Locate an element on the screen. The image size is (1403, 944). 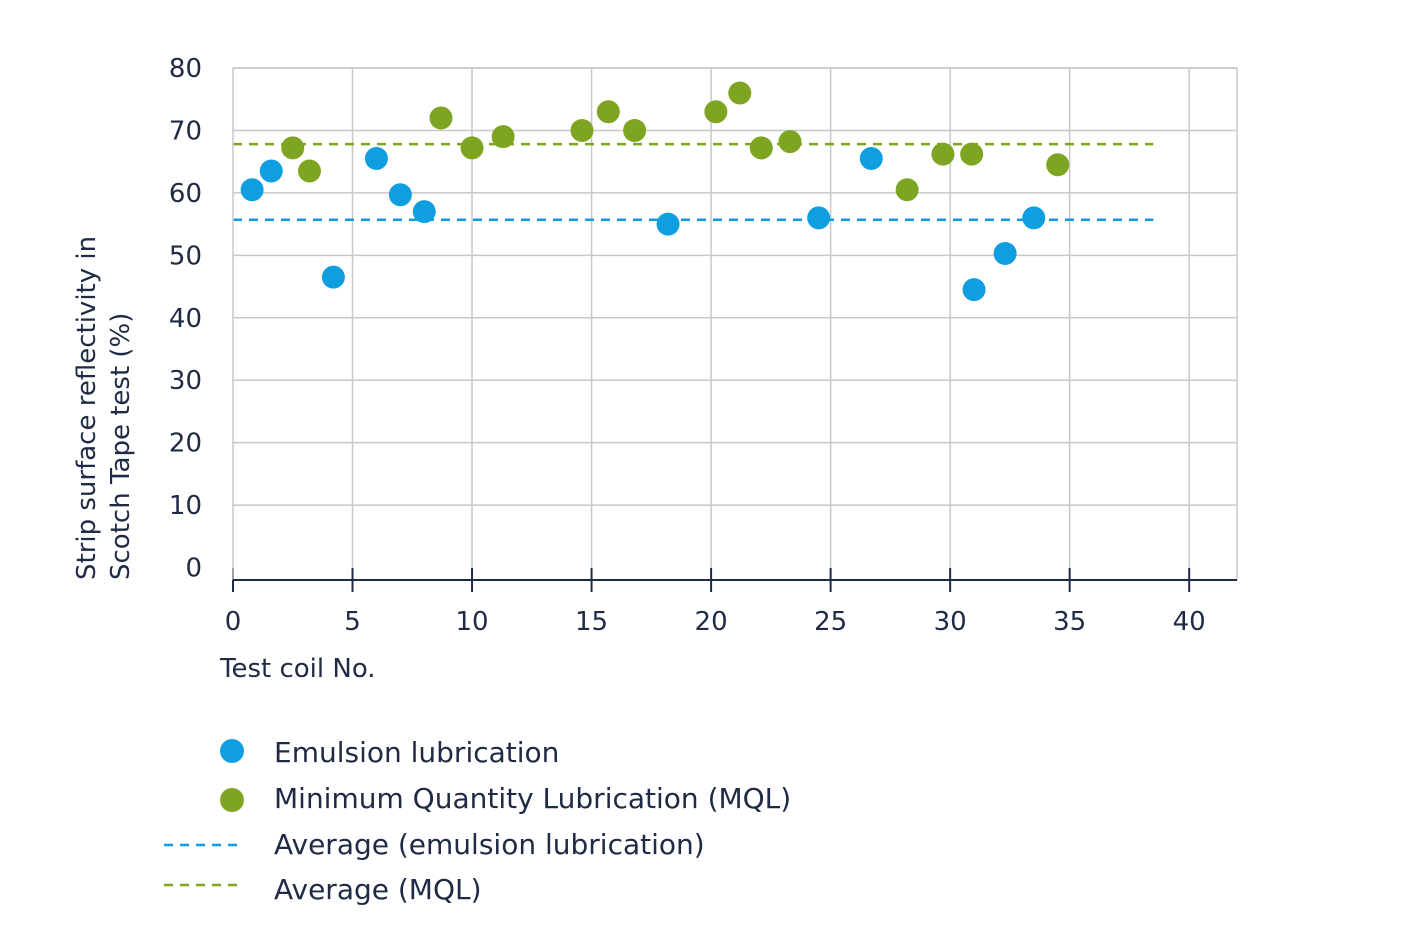
x-tick-label: 5 is located at coordinates (352, 622).